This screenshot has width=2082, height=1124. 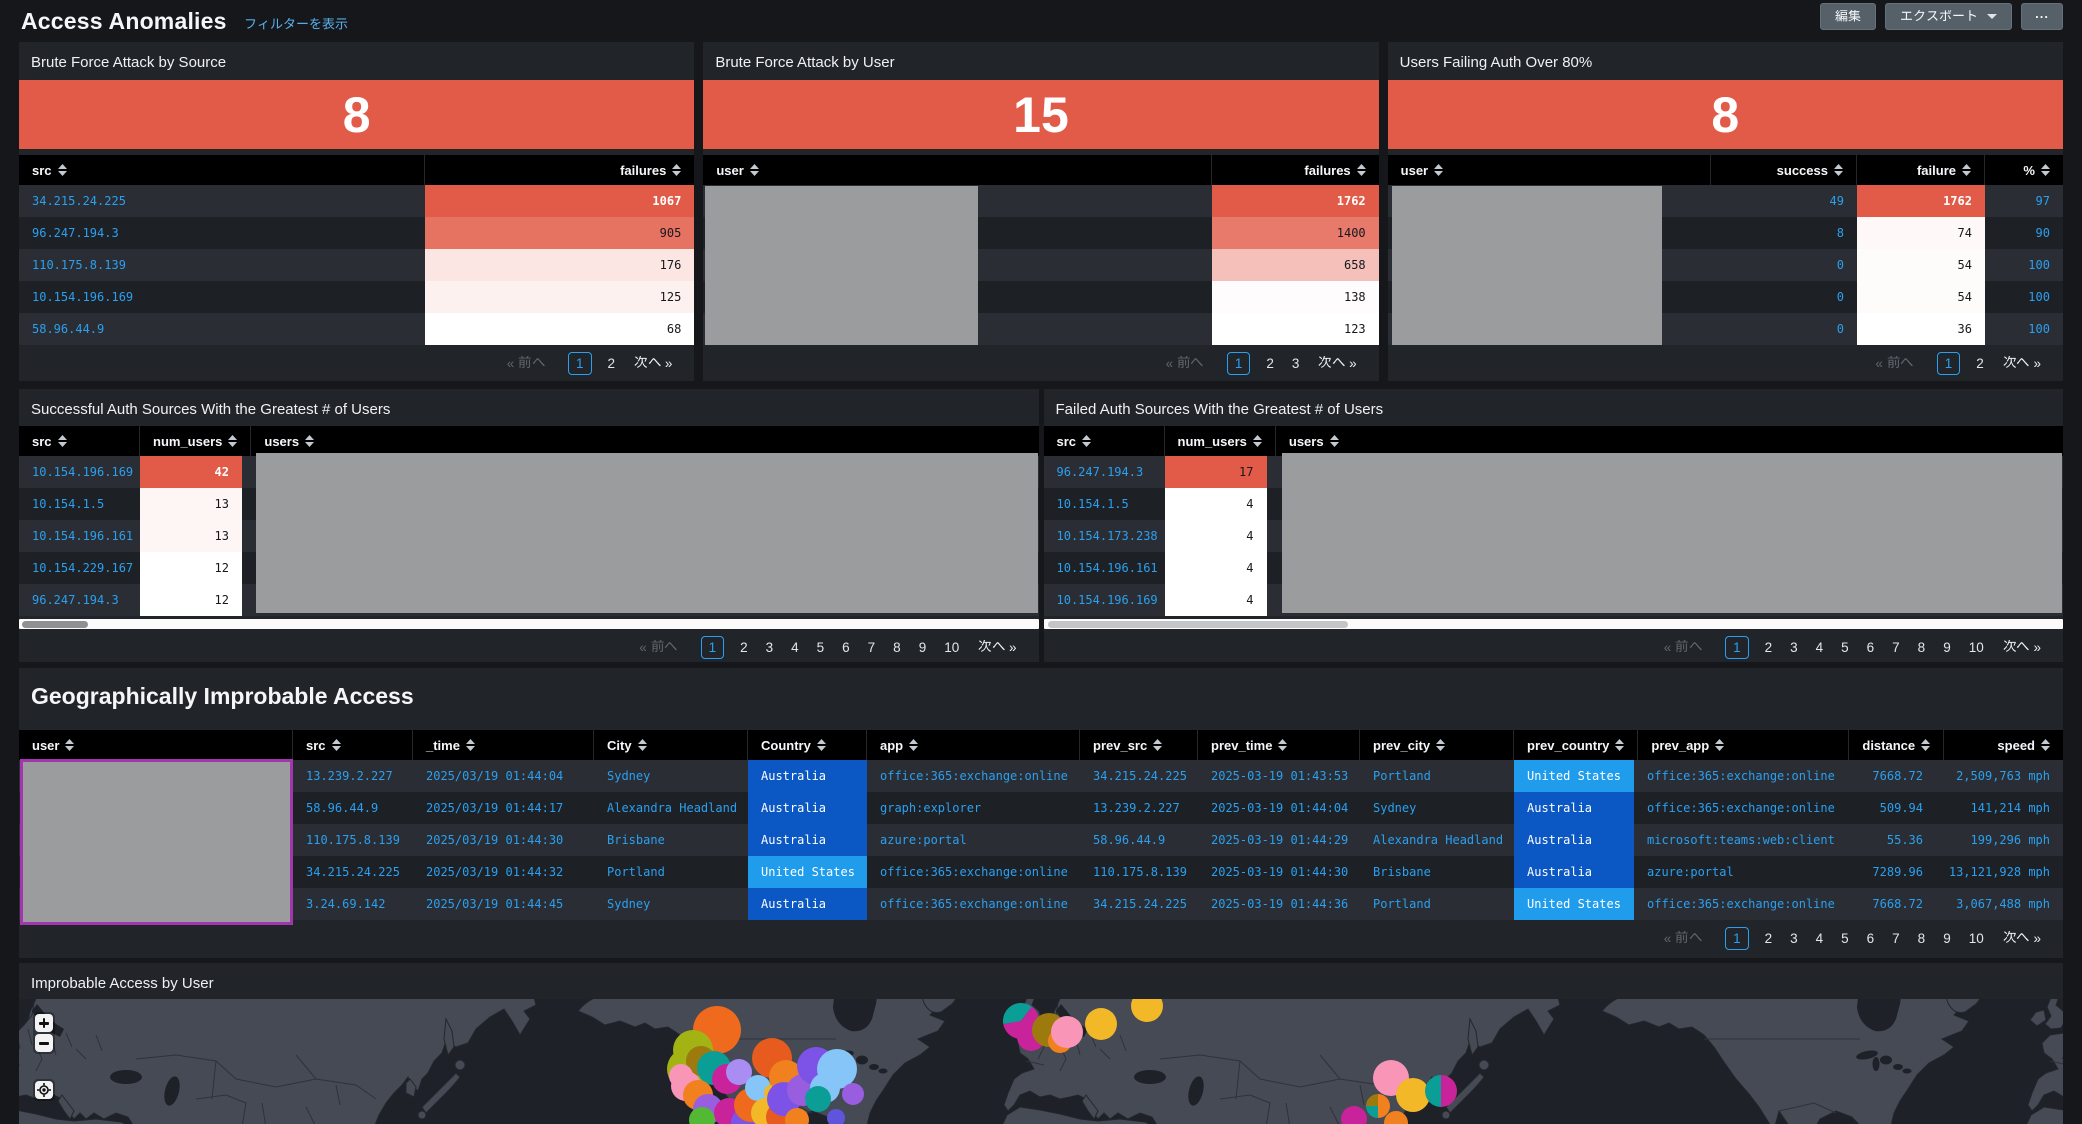 I want to click on cell-speed: 13,121,928 mph, so click(x=1999, y=872).